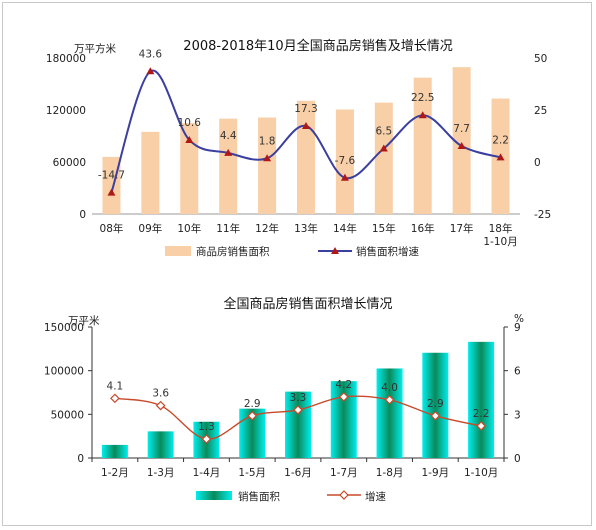 The height and width of the screenshot is (530, 596). I want to click on growth-rate-label: -7.6, so click(345, 161).